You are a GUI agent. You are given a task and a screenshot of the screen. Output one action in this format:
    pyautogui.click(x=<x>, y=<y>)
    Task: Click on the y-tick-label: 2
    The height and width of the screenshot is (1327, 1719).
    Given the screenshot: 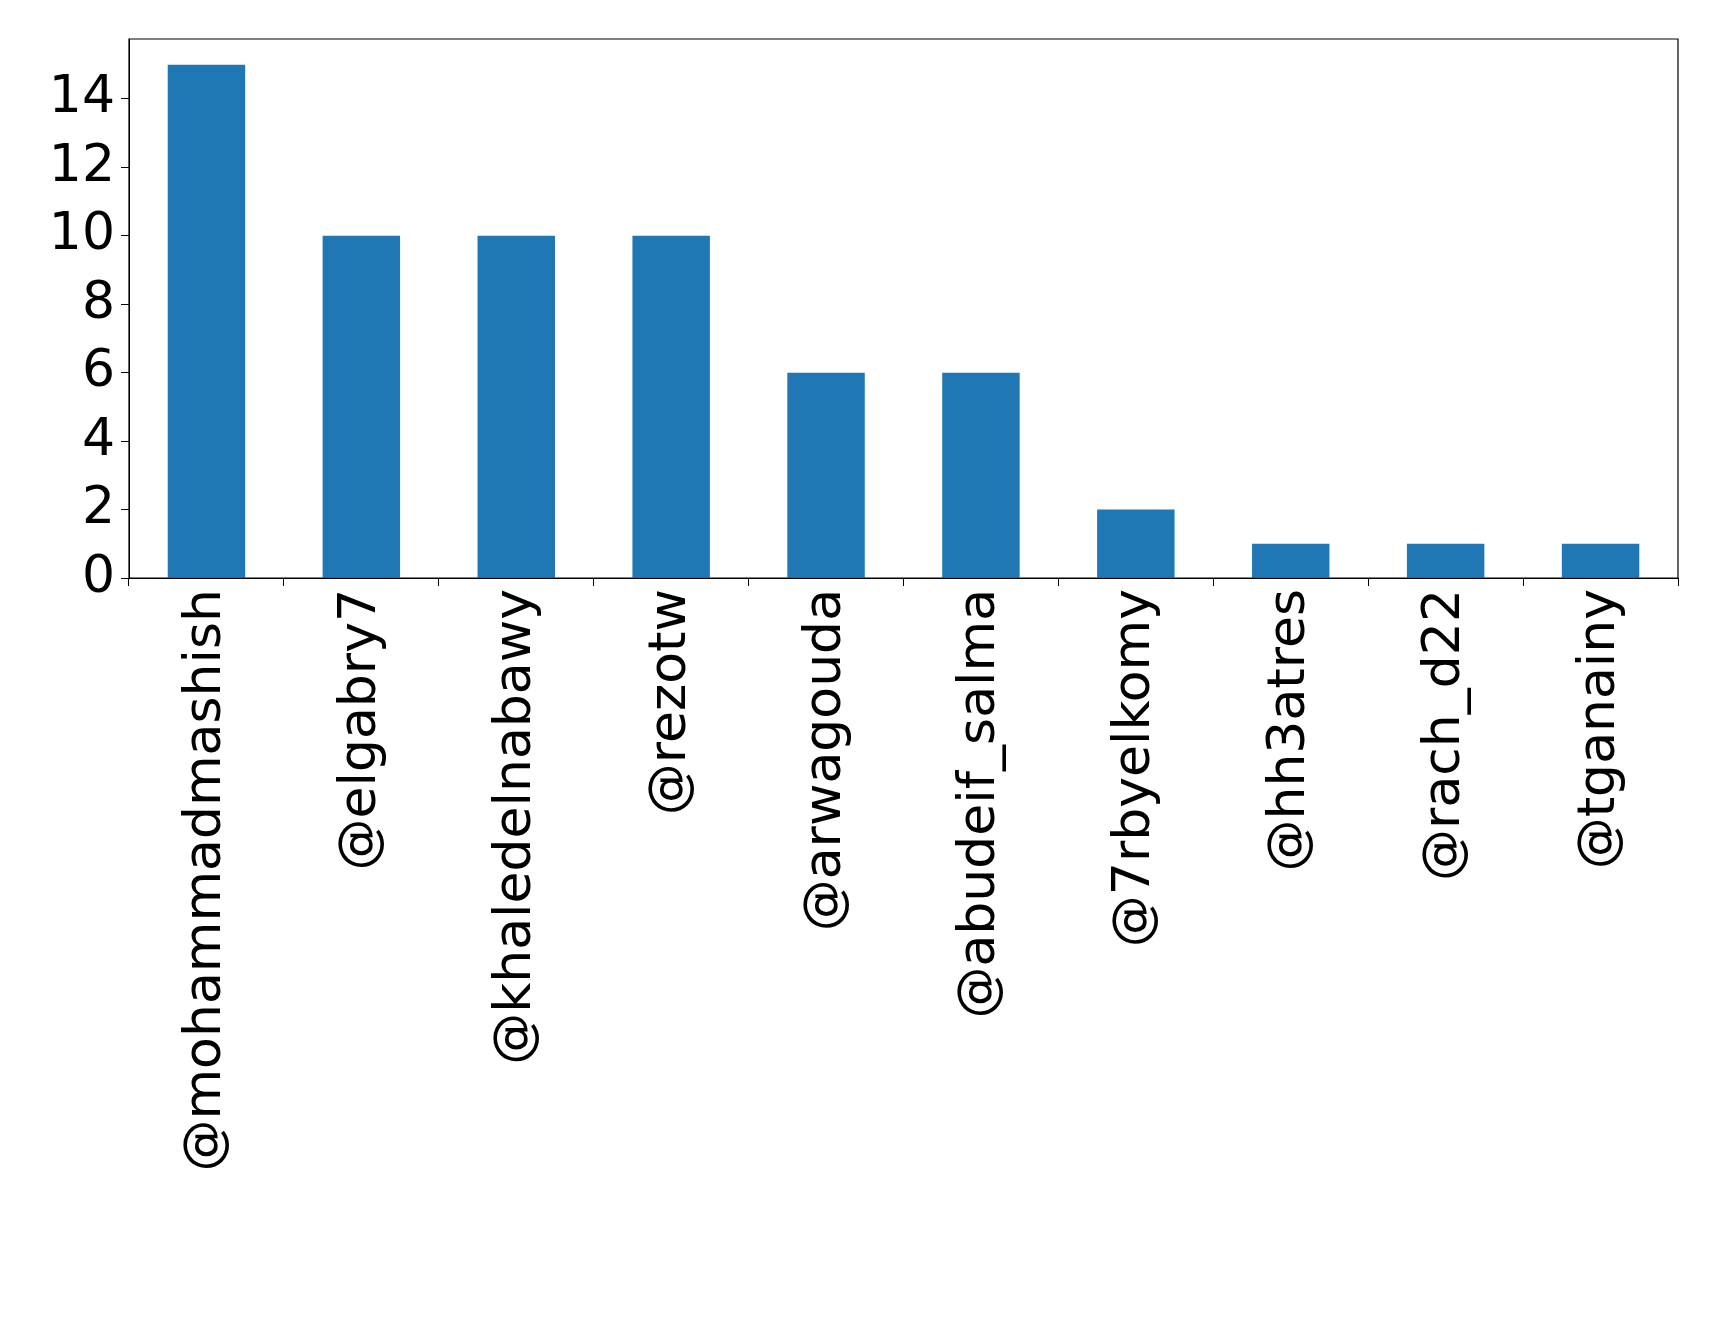 What is the action you would take?
    pyautogui.click(x=98, y=505)
    